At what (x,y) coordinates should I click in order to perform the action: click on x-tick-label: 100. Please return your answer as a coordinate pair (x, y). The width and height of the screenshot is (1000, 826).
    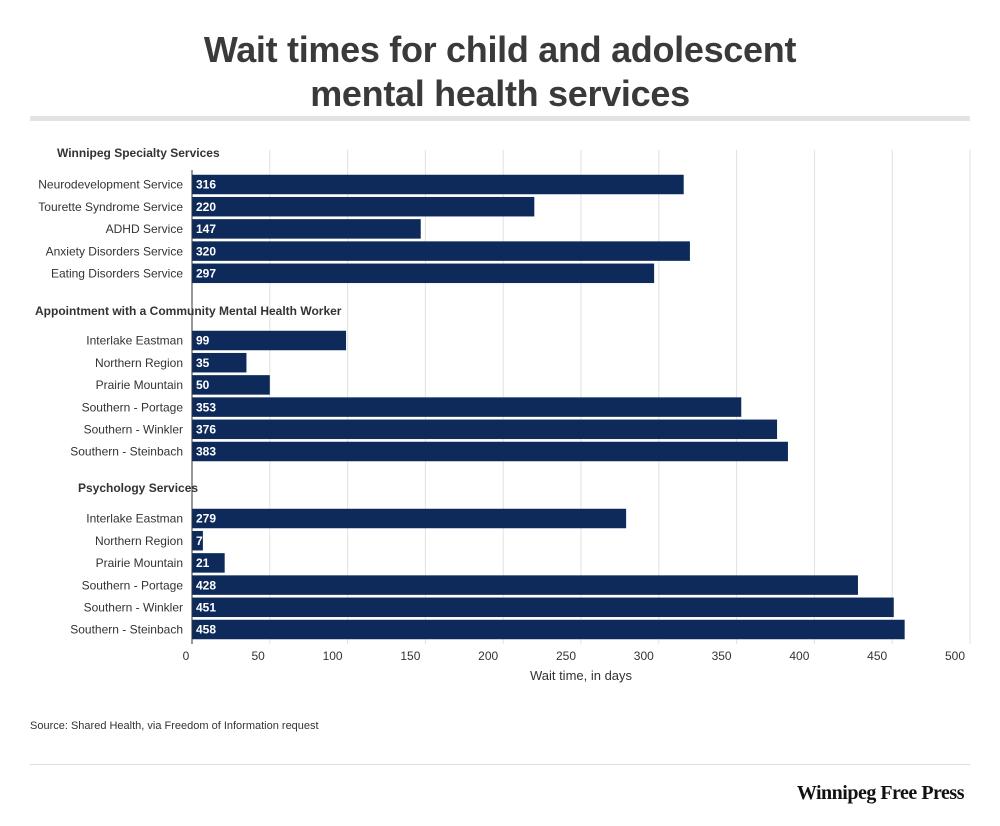
    Looking at the image, I should click on (333, 656).